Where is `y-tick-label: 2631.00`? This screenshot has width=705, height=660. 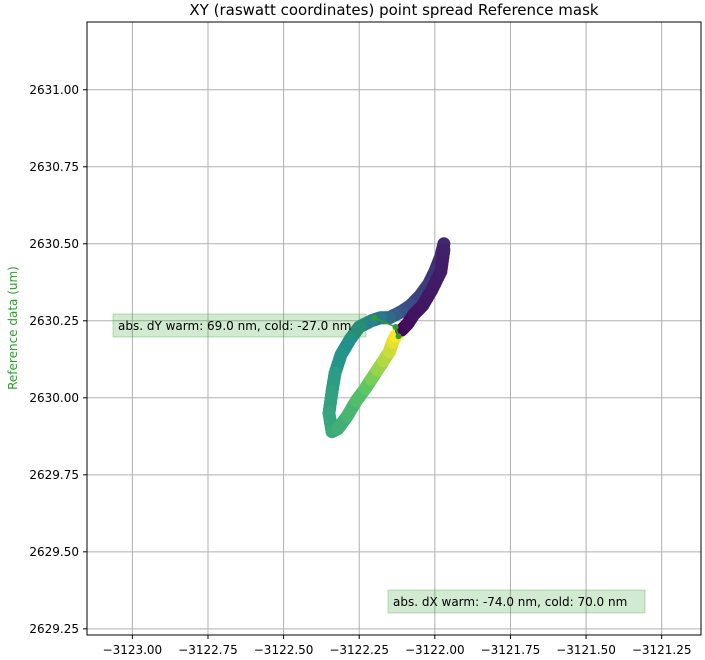
y-tick-label: 2631.00 is located at coordinates (54, 90).